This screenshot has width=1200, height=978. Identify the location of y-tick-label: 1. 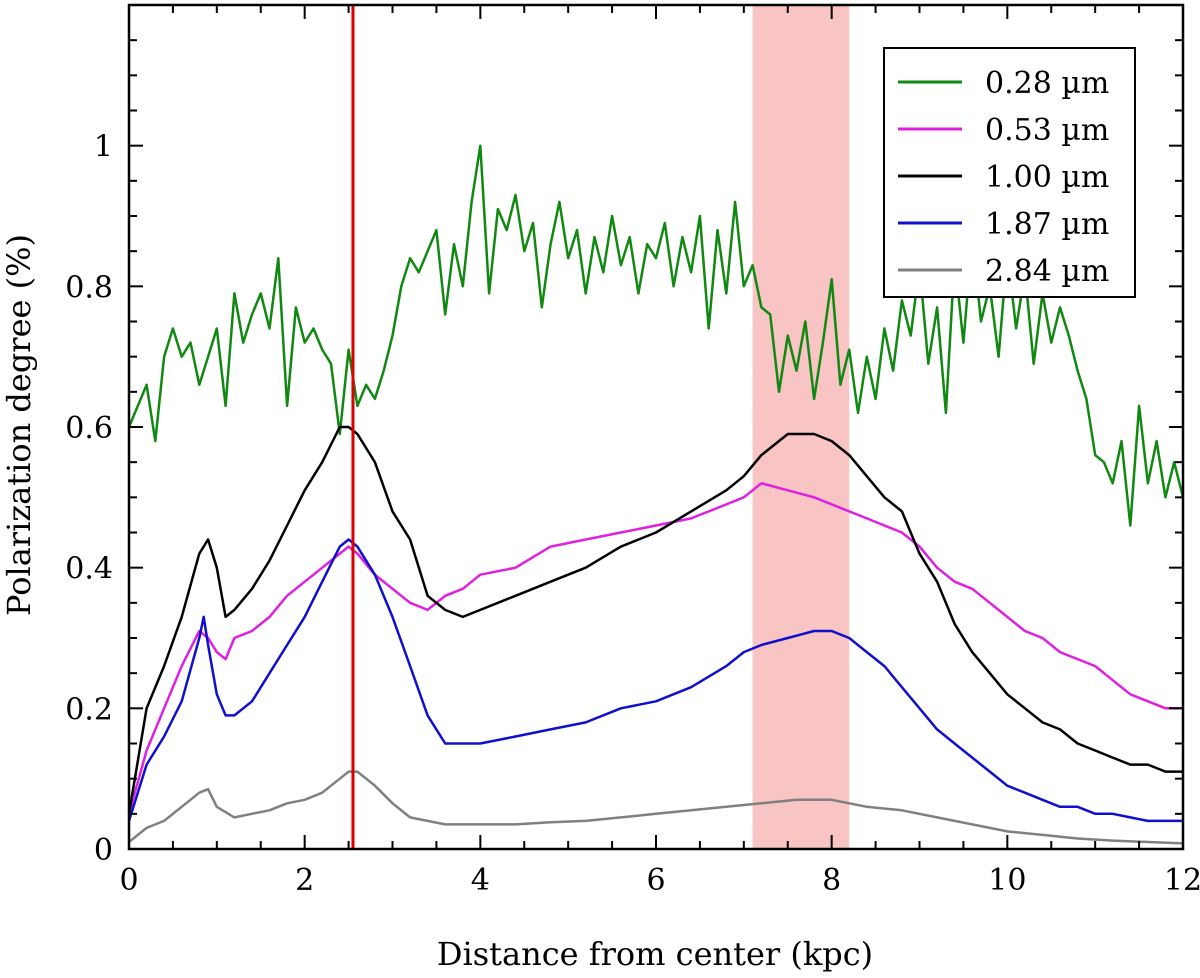
(103, 147).